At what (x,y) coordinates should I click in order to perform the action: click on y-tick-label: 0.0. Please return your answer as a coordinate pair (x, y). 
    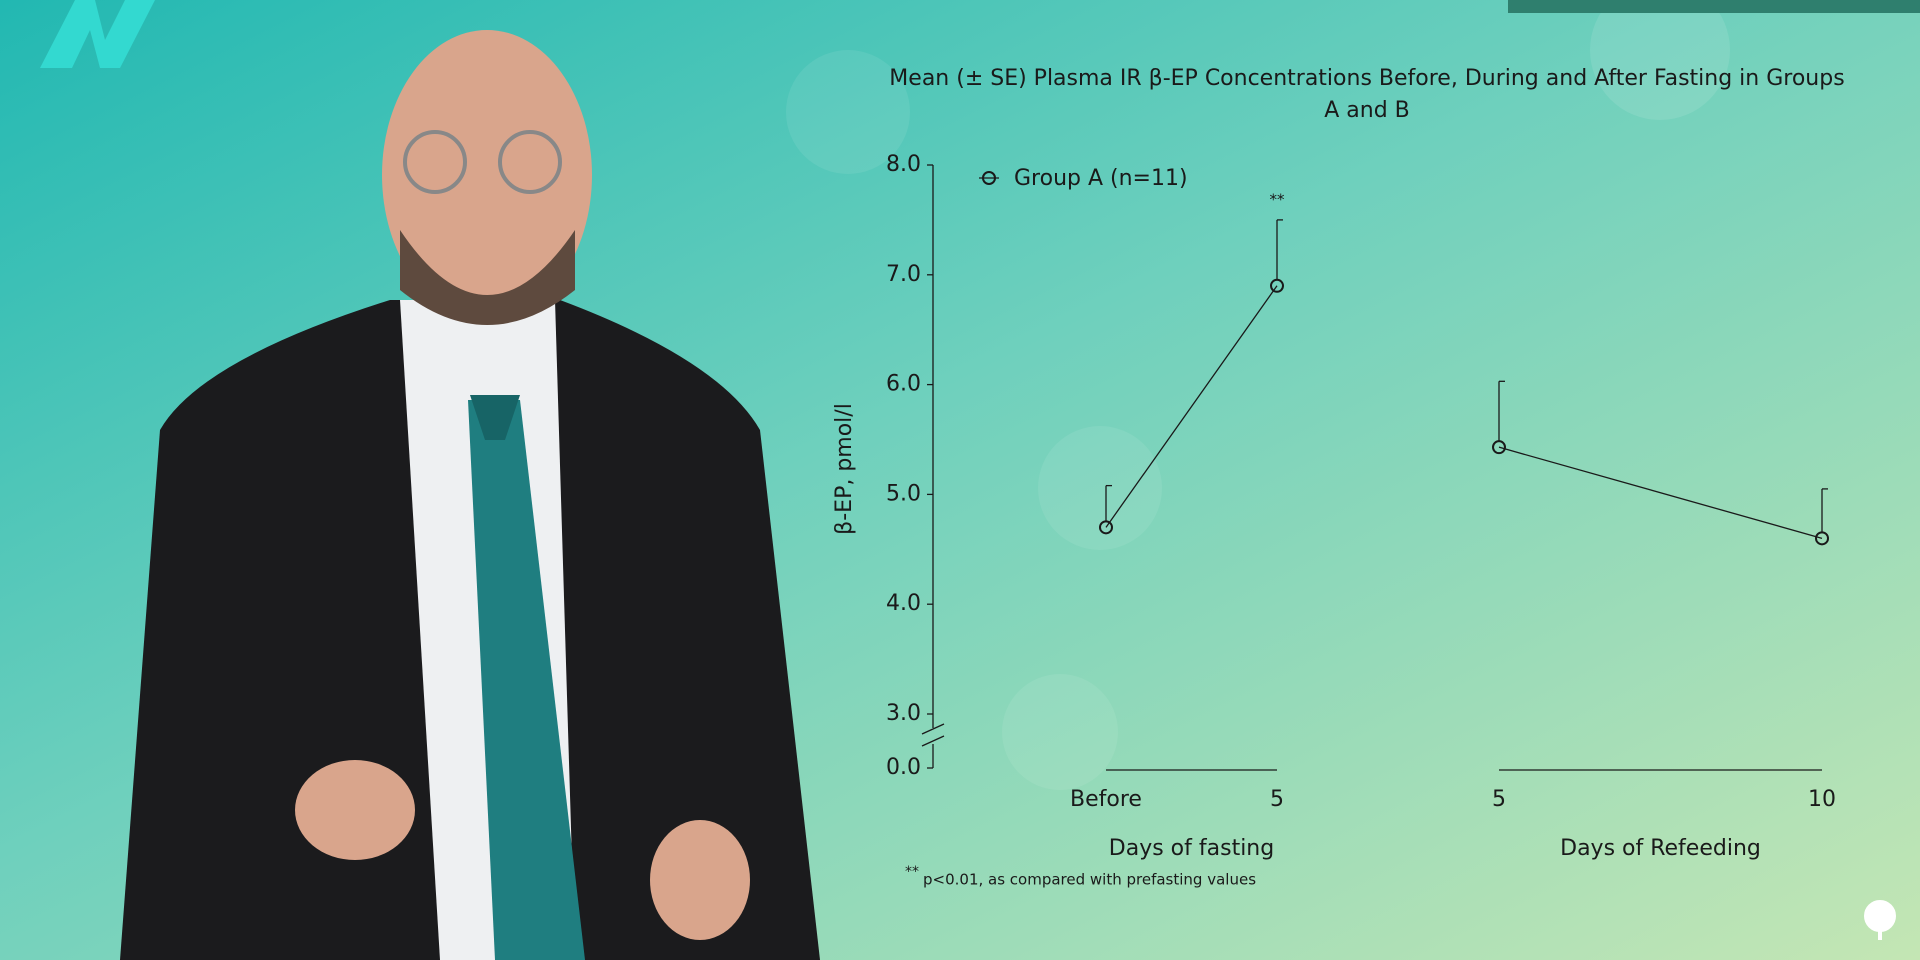
    Looking at the image, I should click on (903, 767).